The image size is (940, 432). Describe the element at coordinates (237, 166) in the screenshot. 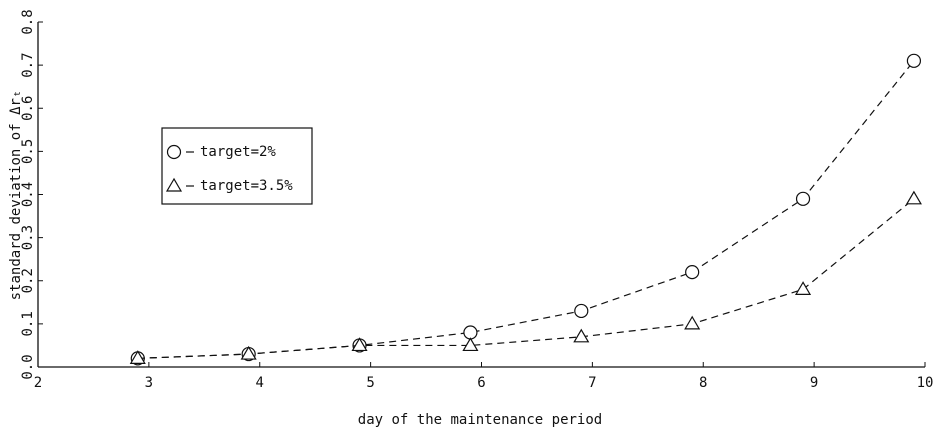

I see `legend-box` at that location.